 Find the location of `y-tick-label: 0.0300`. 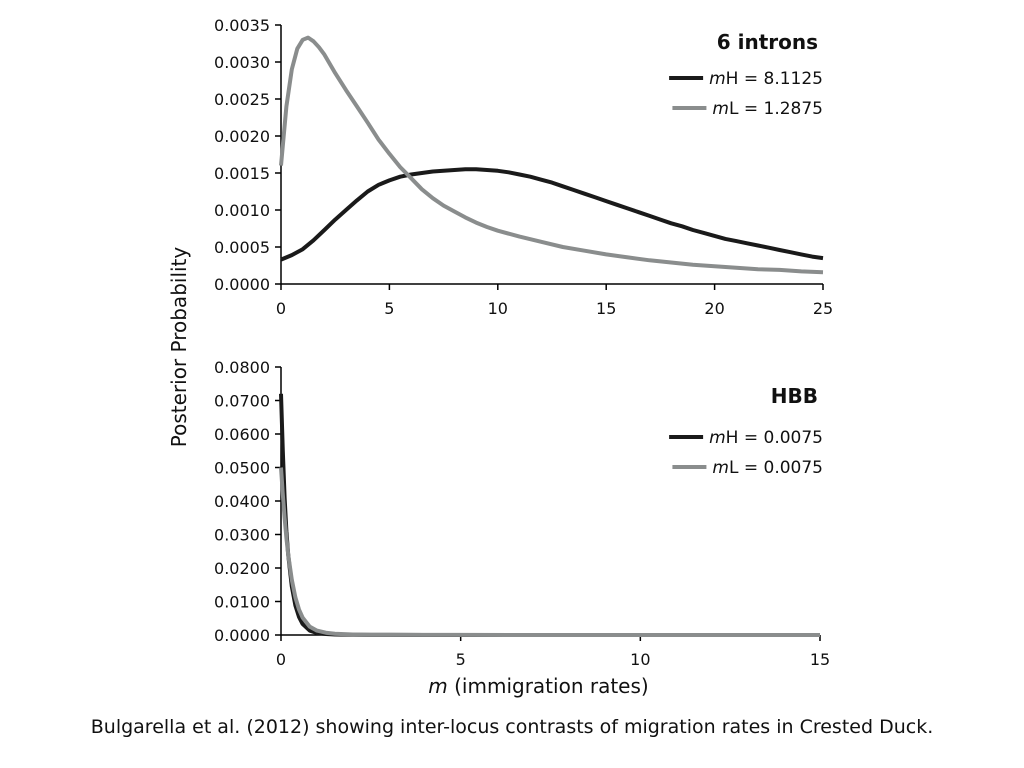

y-tick-label: 0.0300 is located at coordinates (242, 535).